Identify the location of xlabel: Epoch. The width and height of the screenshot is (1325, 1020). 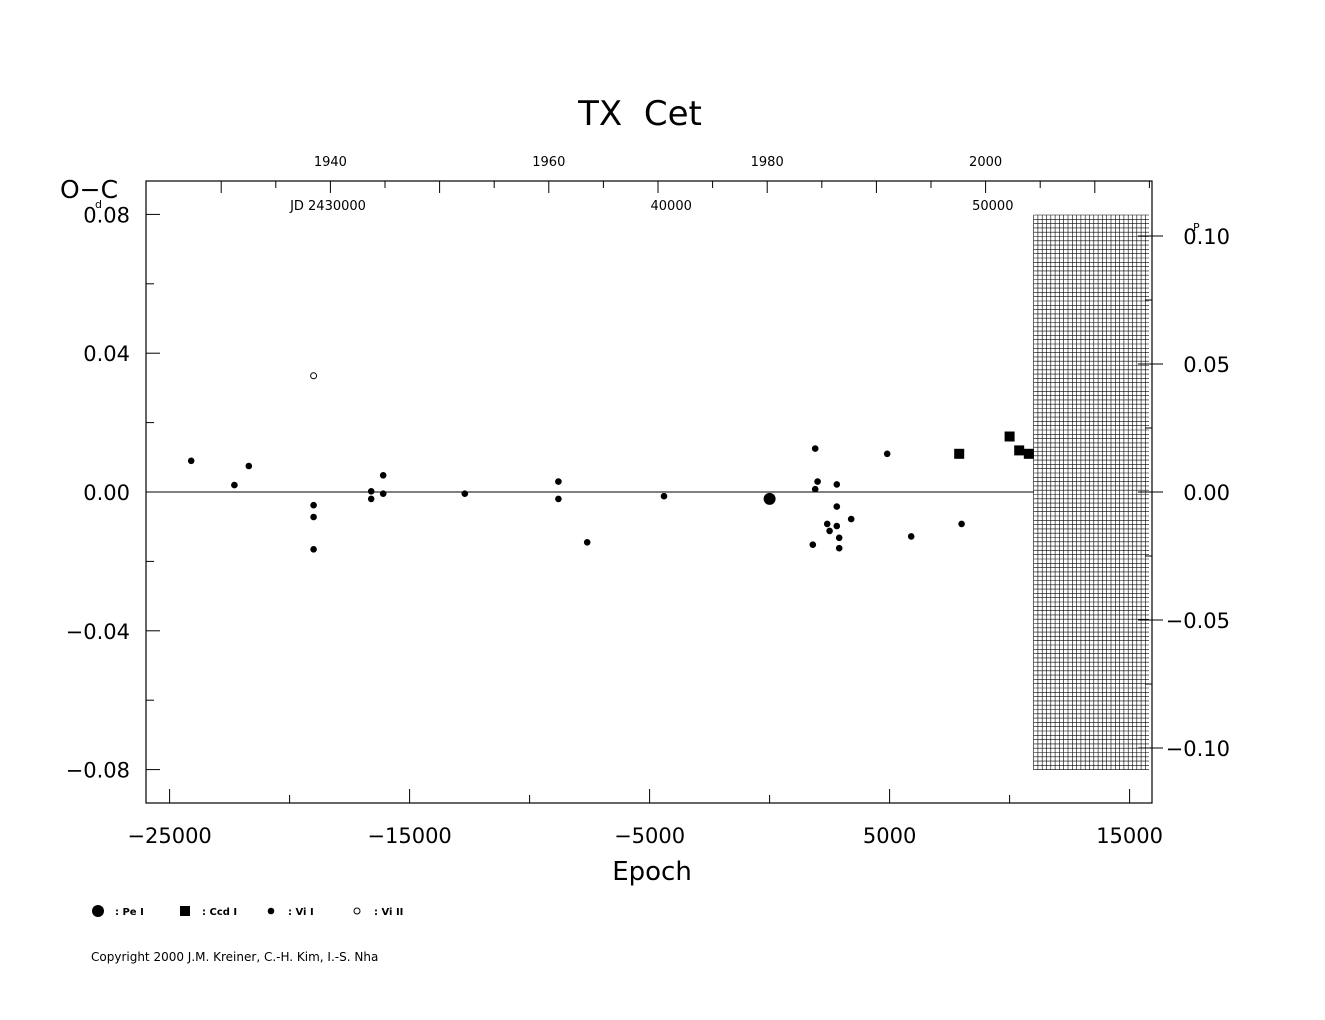
(652, 872).